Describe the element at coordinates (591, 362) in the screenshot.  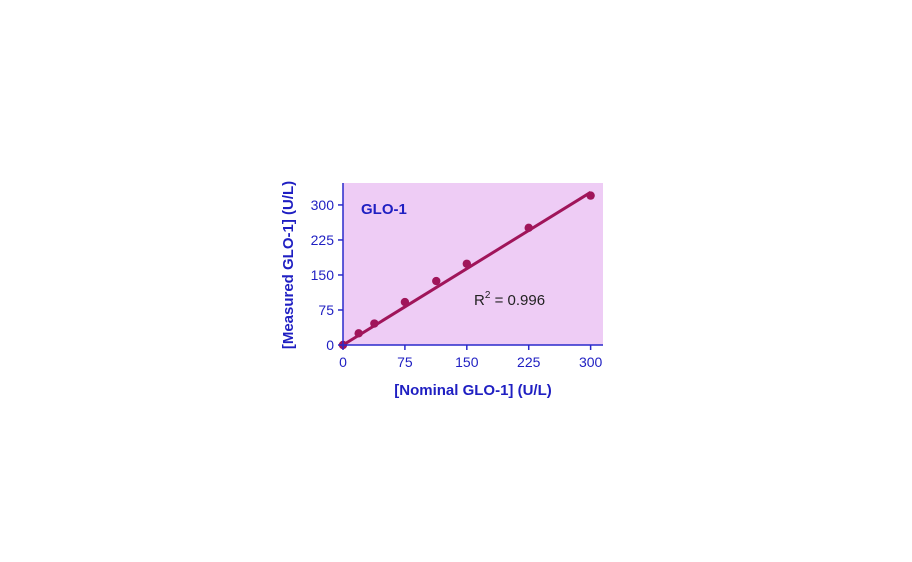
I see `x-tick-label-4: 300` at that location.